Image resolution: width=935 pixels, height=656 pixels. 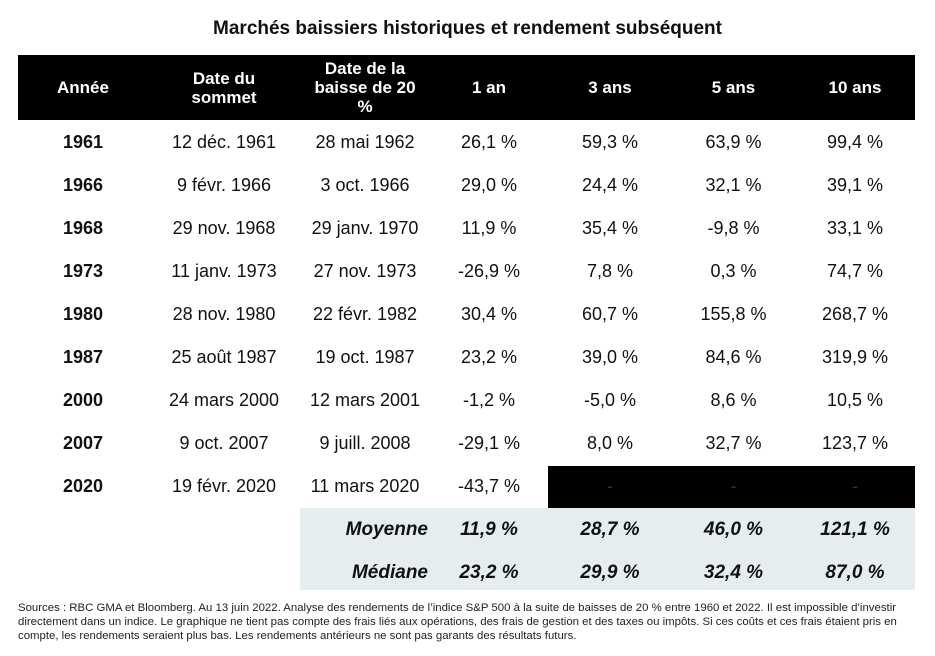 I want to click on cell: 84,6 %, so click(x=733, y=357).